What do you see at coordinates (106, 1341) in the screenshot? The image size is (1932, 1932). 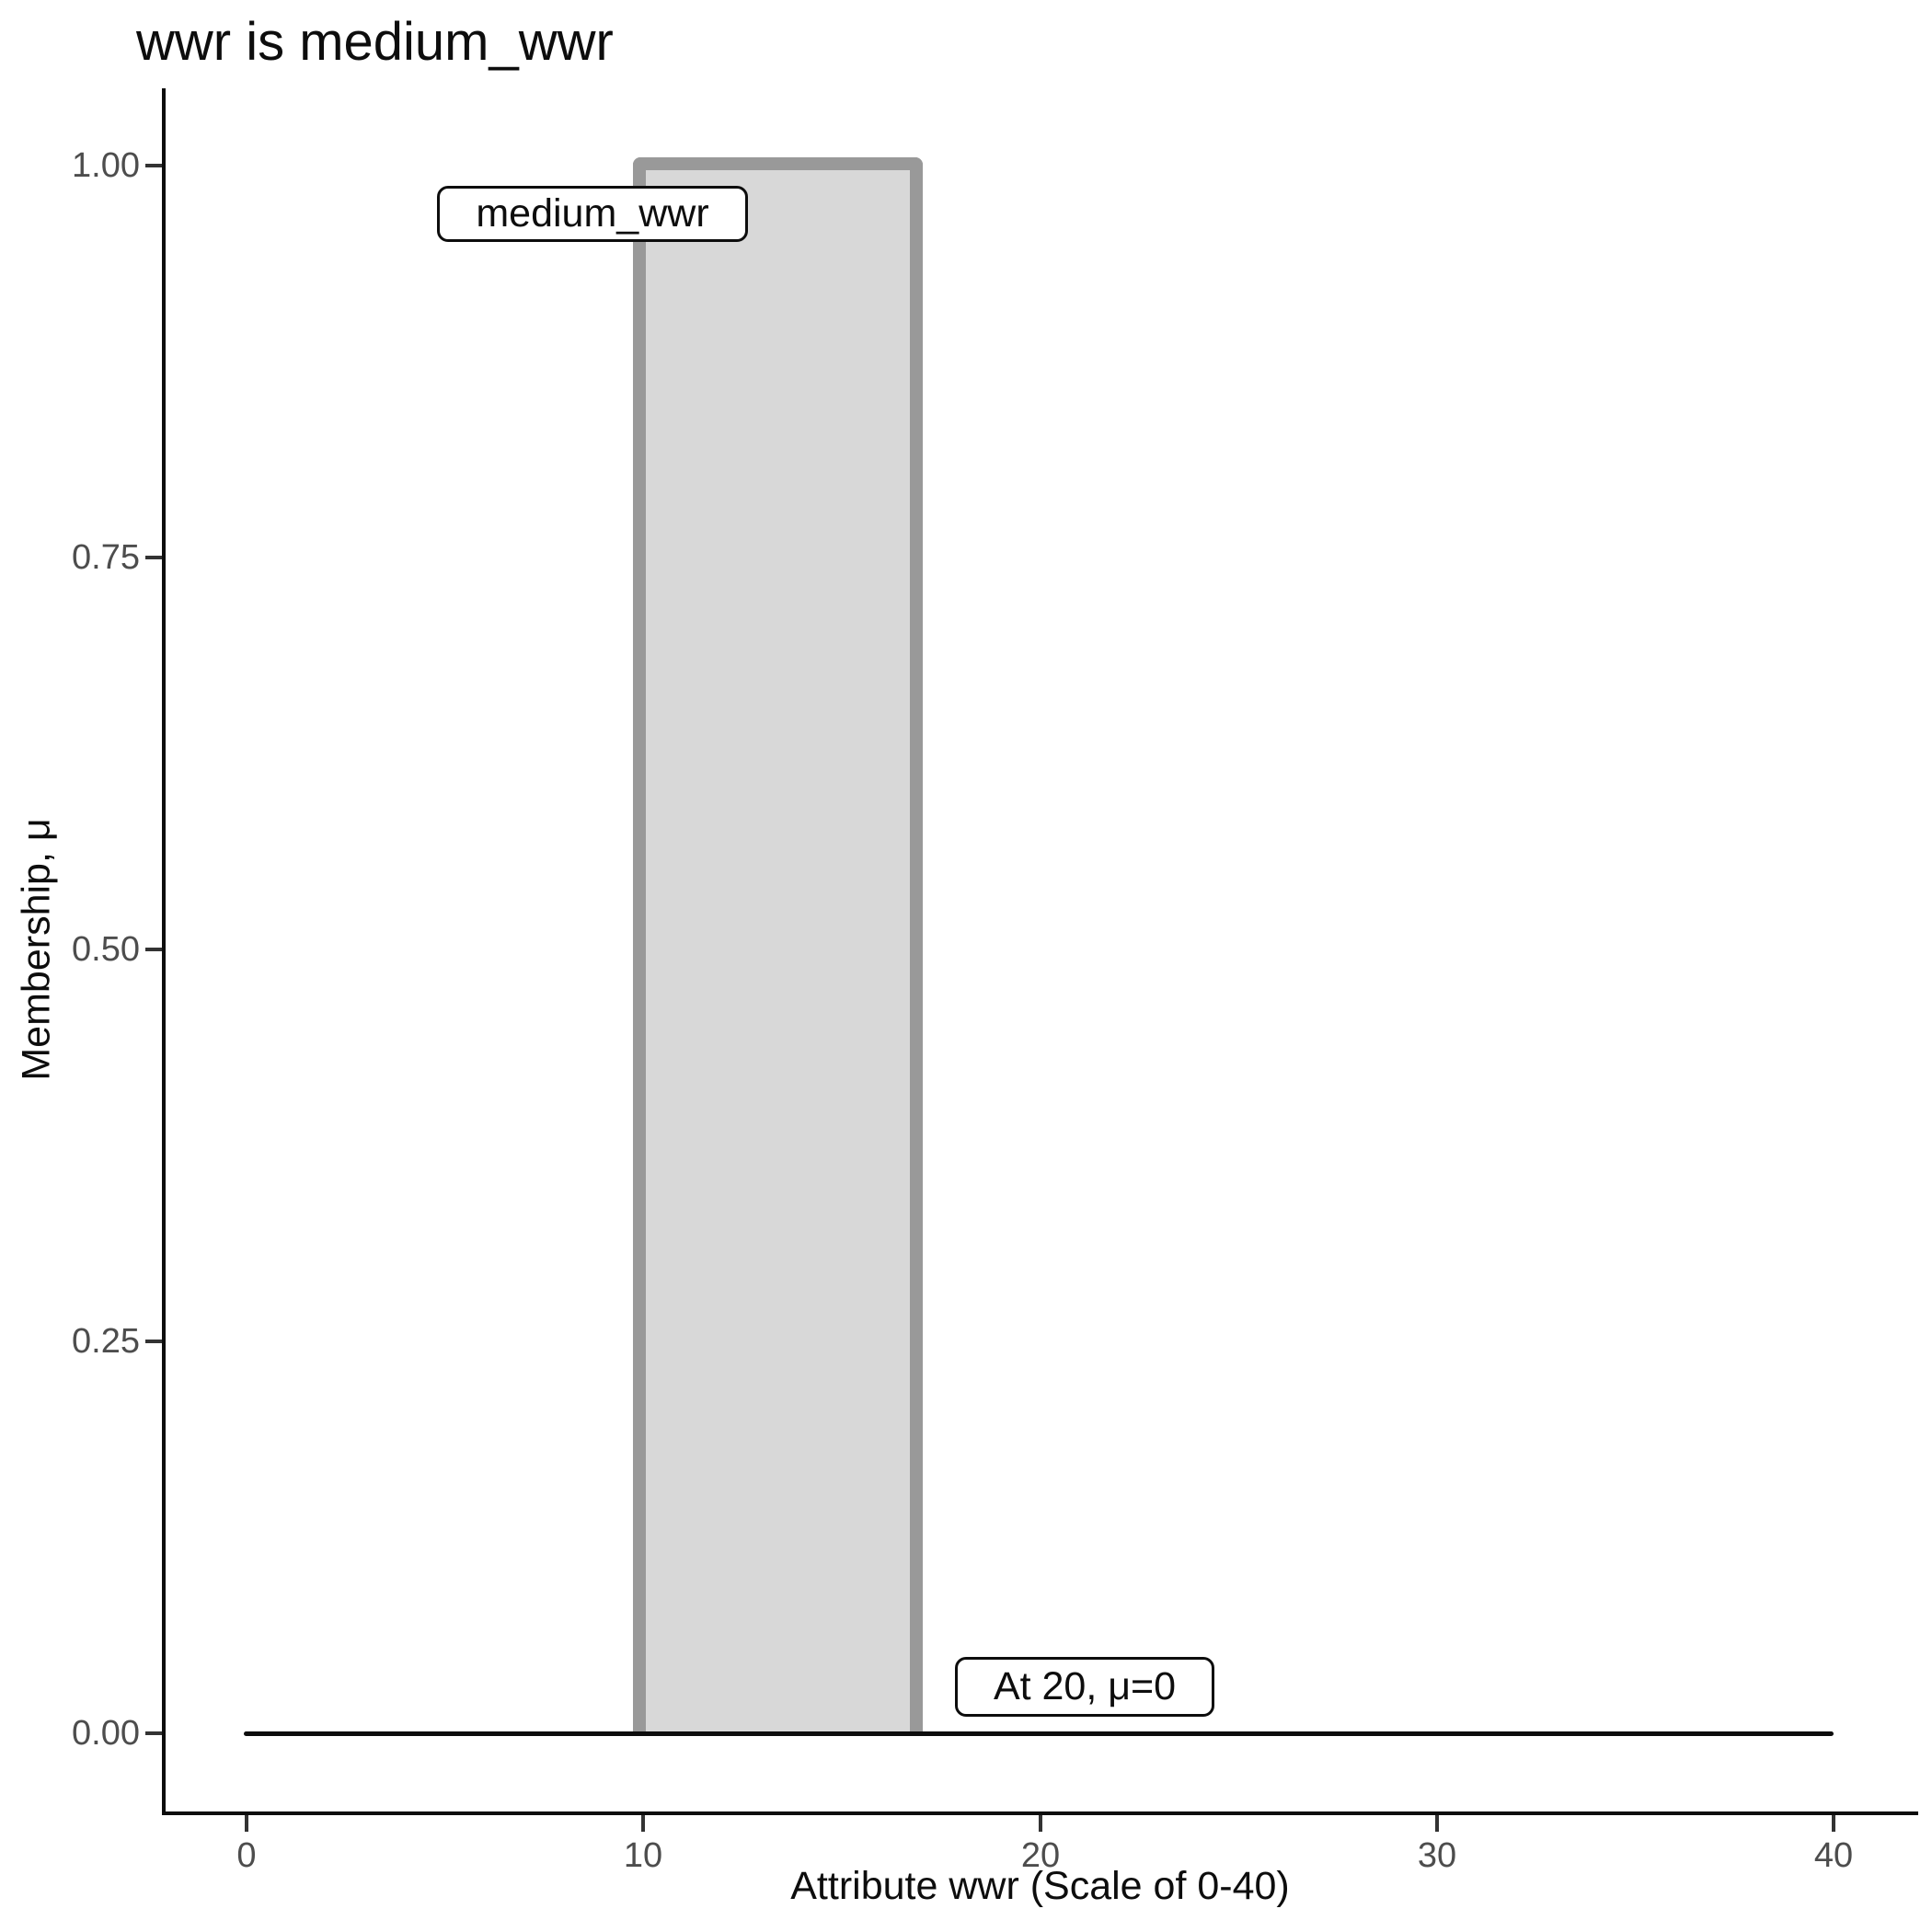 I see `y-tick-label: 0.25` at bounding box center [106, 1341].